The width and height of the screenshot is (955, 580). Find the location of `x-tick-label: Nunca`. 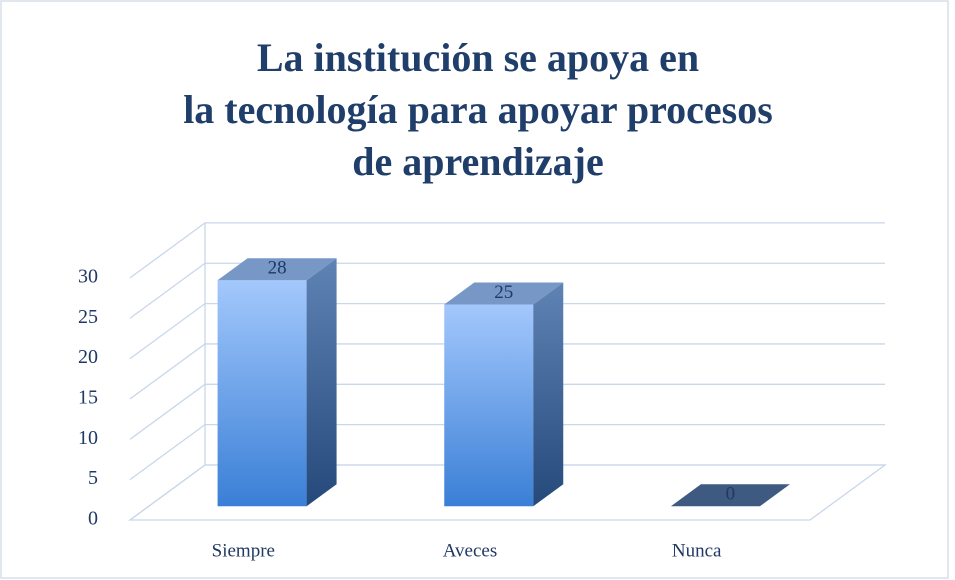

x-tick-label: Nunca is located at coordinates (697, 550).